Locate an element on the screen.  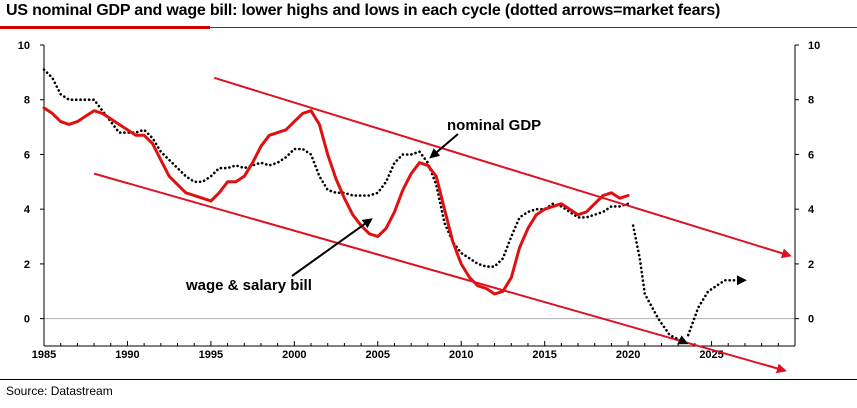
y-tick-label-left: 4 is located at coordinates (27, 210).